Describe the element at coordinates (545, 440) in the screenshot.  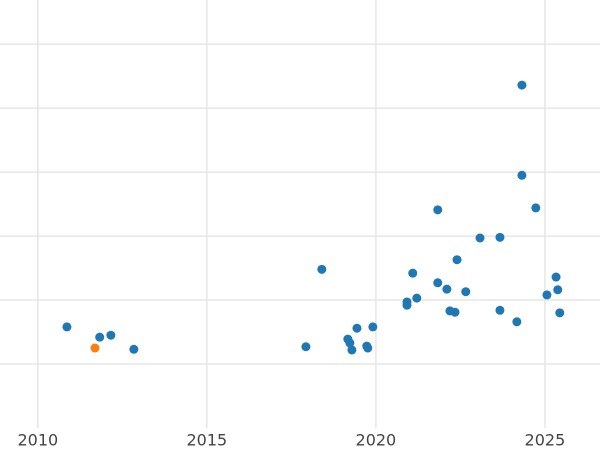
I see `x-tick-label: 2025` at that location.